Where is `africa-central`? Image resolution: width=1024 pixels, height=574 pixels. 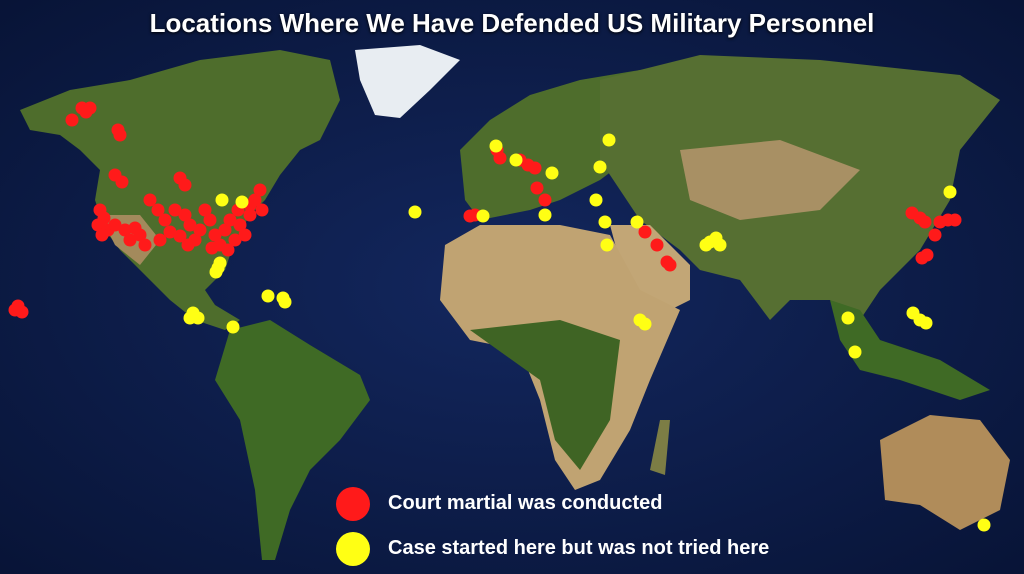 africa-central is located at coordinates (545, 395).